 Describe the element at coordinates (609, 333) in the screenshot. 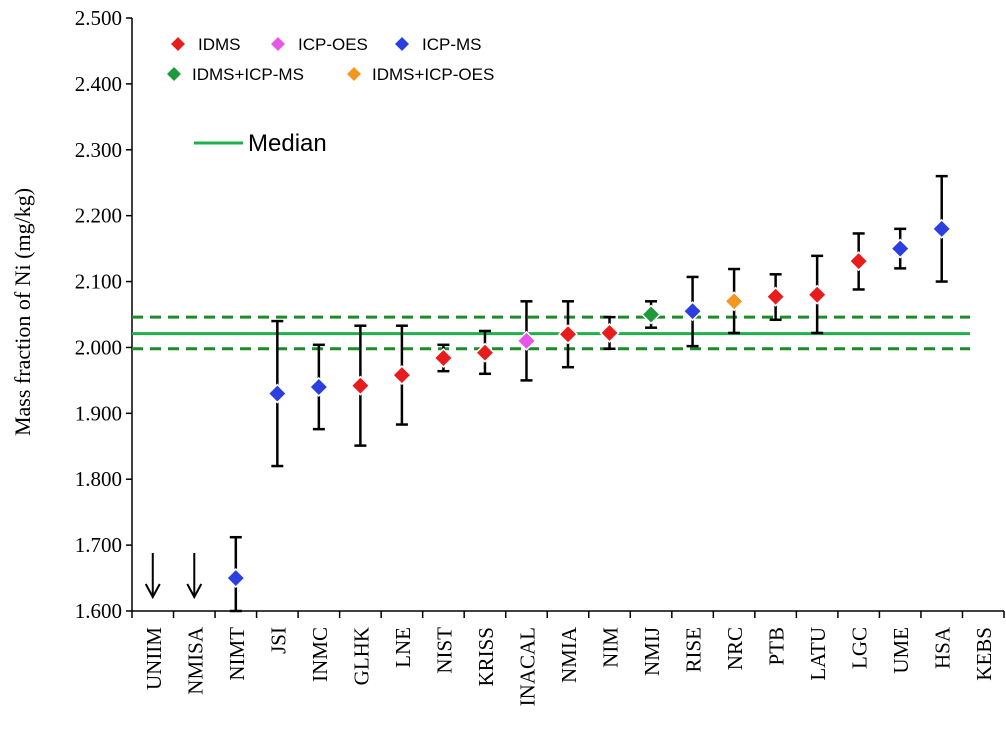

I see `data-point-nim` at that location.